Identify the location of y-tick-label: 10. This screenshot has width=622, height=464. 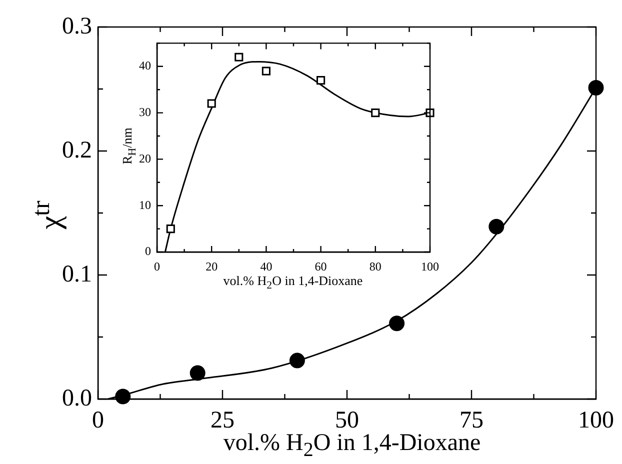
(145, 205).